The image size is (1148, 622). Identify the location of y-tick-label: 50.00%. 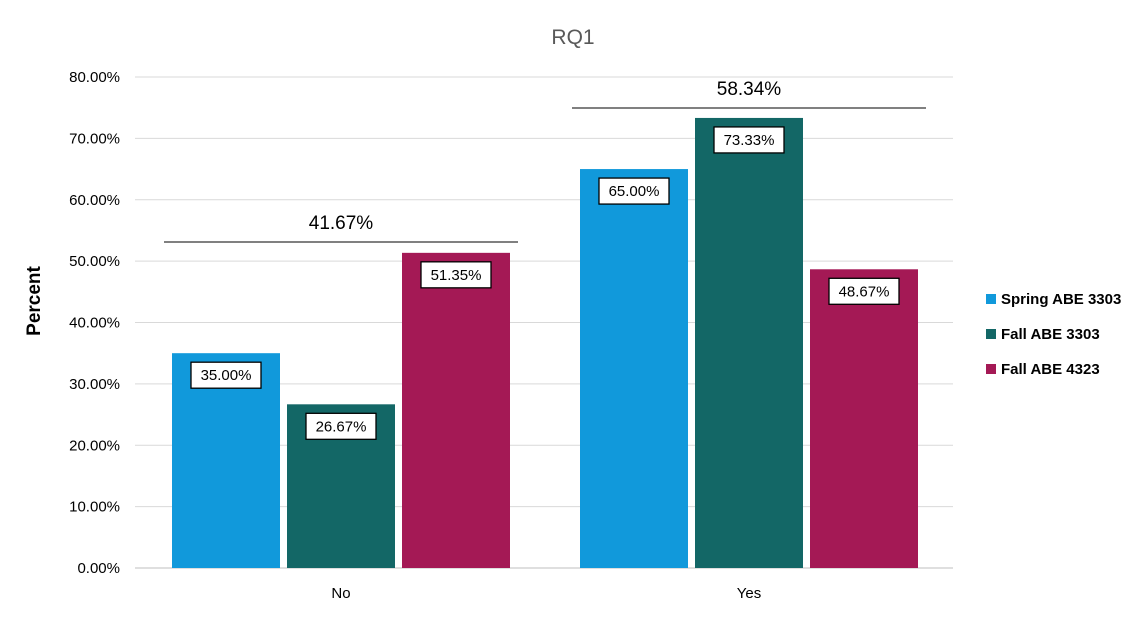
(94, 261).